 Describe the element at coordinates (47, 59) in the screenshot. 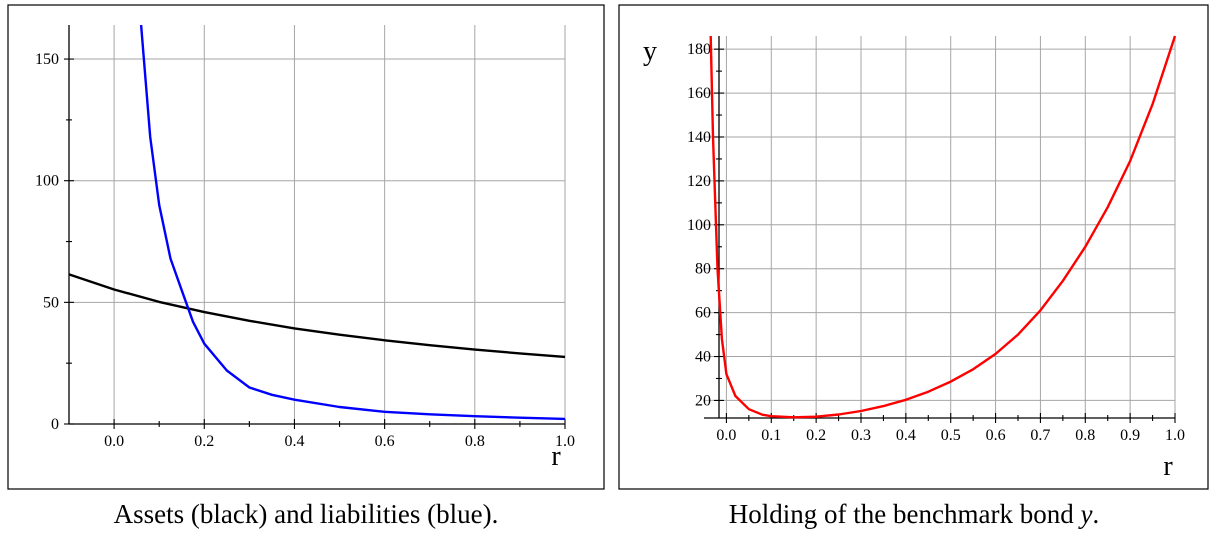

I see `y-tick-label: 150` at that location.